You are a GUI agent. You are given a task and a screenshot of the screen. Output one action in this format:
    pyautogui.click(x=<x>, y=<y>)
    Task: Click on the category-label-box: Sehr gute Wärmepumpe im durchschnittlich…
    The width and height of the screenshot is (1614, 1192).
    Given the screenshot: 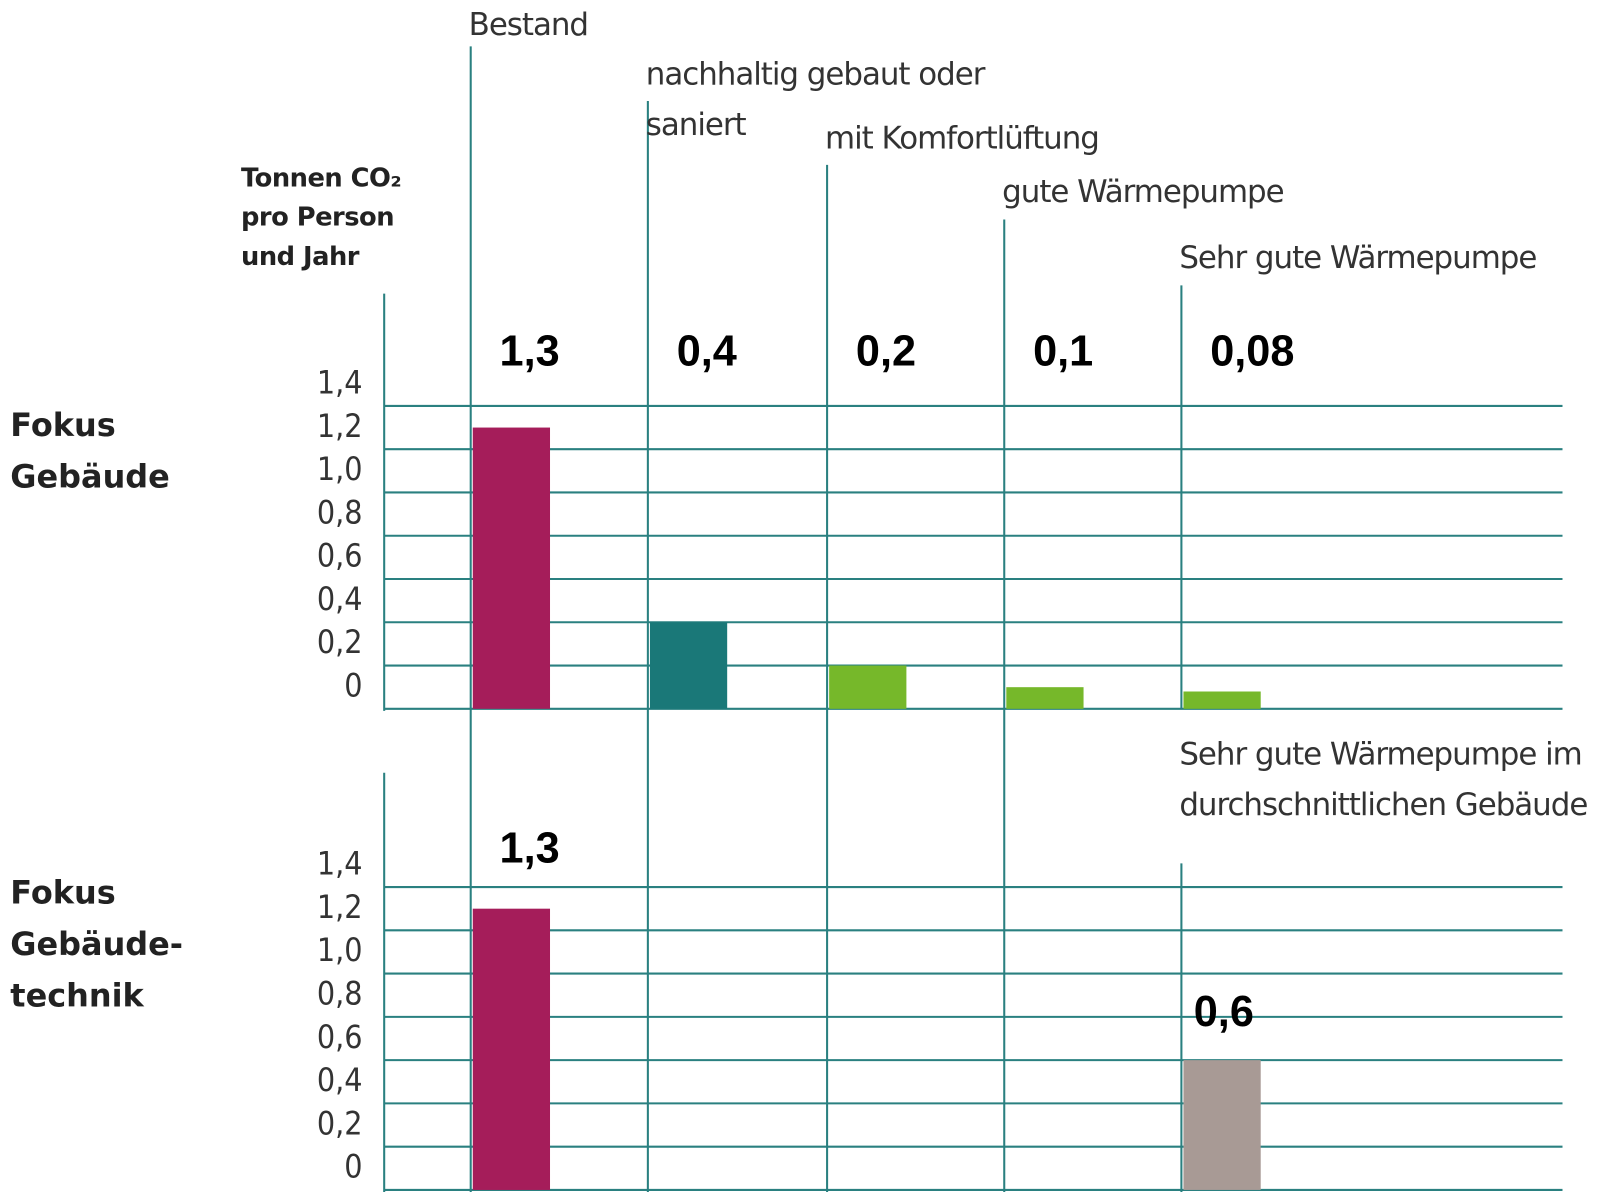 What is the action you would take?
    pyautogui.click(x=1383, y=780)
    